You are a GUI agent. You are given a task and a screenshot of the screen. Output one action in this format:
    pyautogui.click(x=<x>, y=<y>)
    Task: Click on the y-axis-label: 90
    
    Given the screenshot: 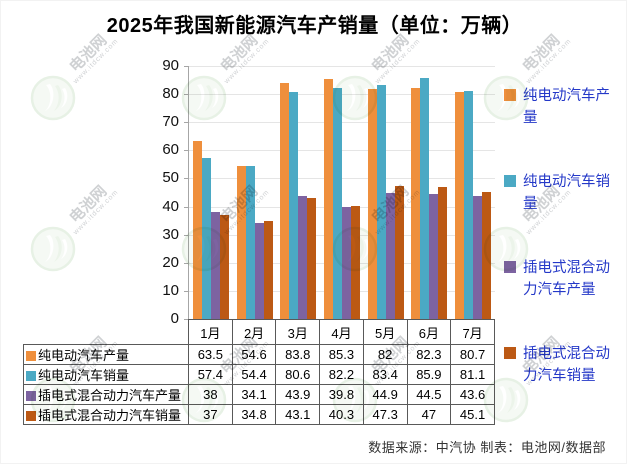 What is the action you would take?
    pyautogui.click(x=170, y=65)
    